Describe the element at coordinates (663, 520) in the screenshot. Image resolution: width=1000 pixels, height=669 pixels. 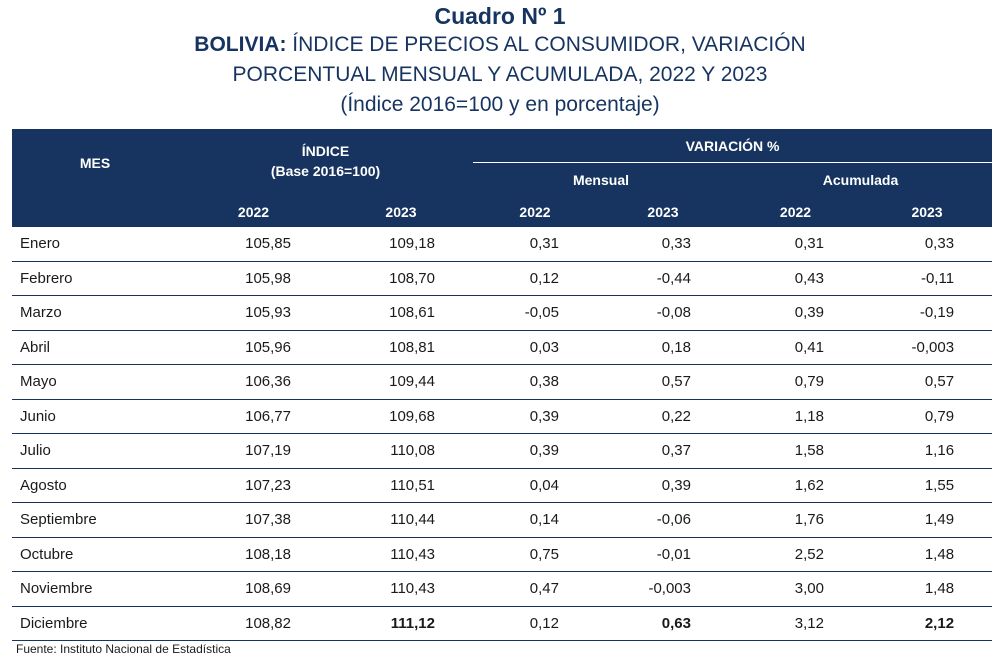
I see `cell-mensual-2023: -0,06` at that location.